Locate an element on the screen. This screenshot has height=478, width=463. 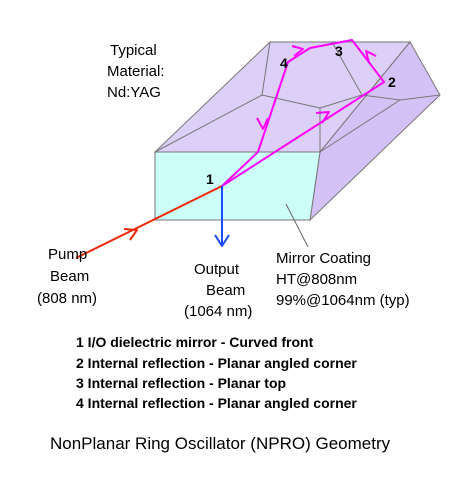
pump-label-line-1: Pump is located at coordinates (67, 254).